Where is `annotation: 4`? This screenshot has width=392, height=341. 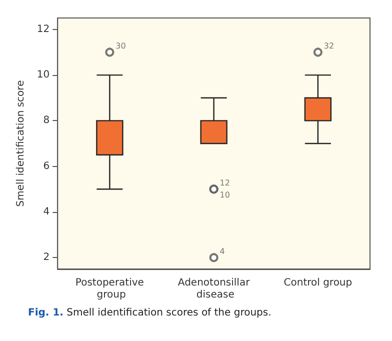
annotation: 4 is located at coordinates (222, 251).